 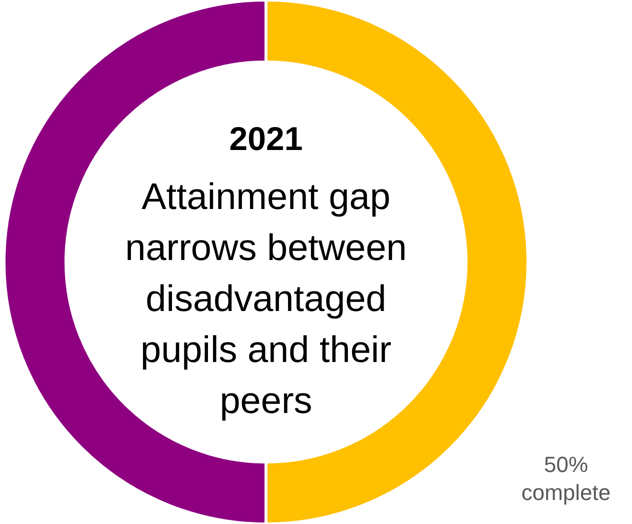 I want to click on slice-label: complete, so click(x=566, y=492).